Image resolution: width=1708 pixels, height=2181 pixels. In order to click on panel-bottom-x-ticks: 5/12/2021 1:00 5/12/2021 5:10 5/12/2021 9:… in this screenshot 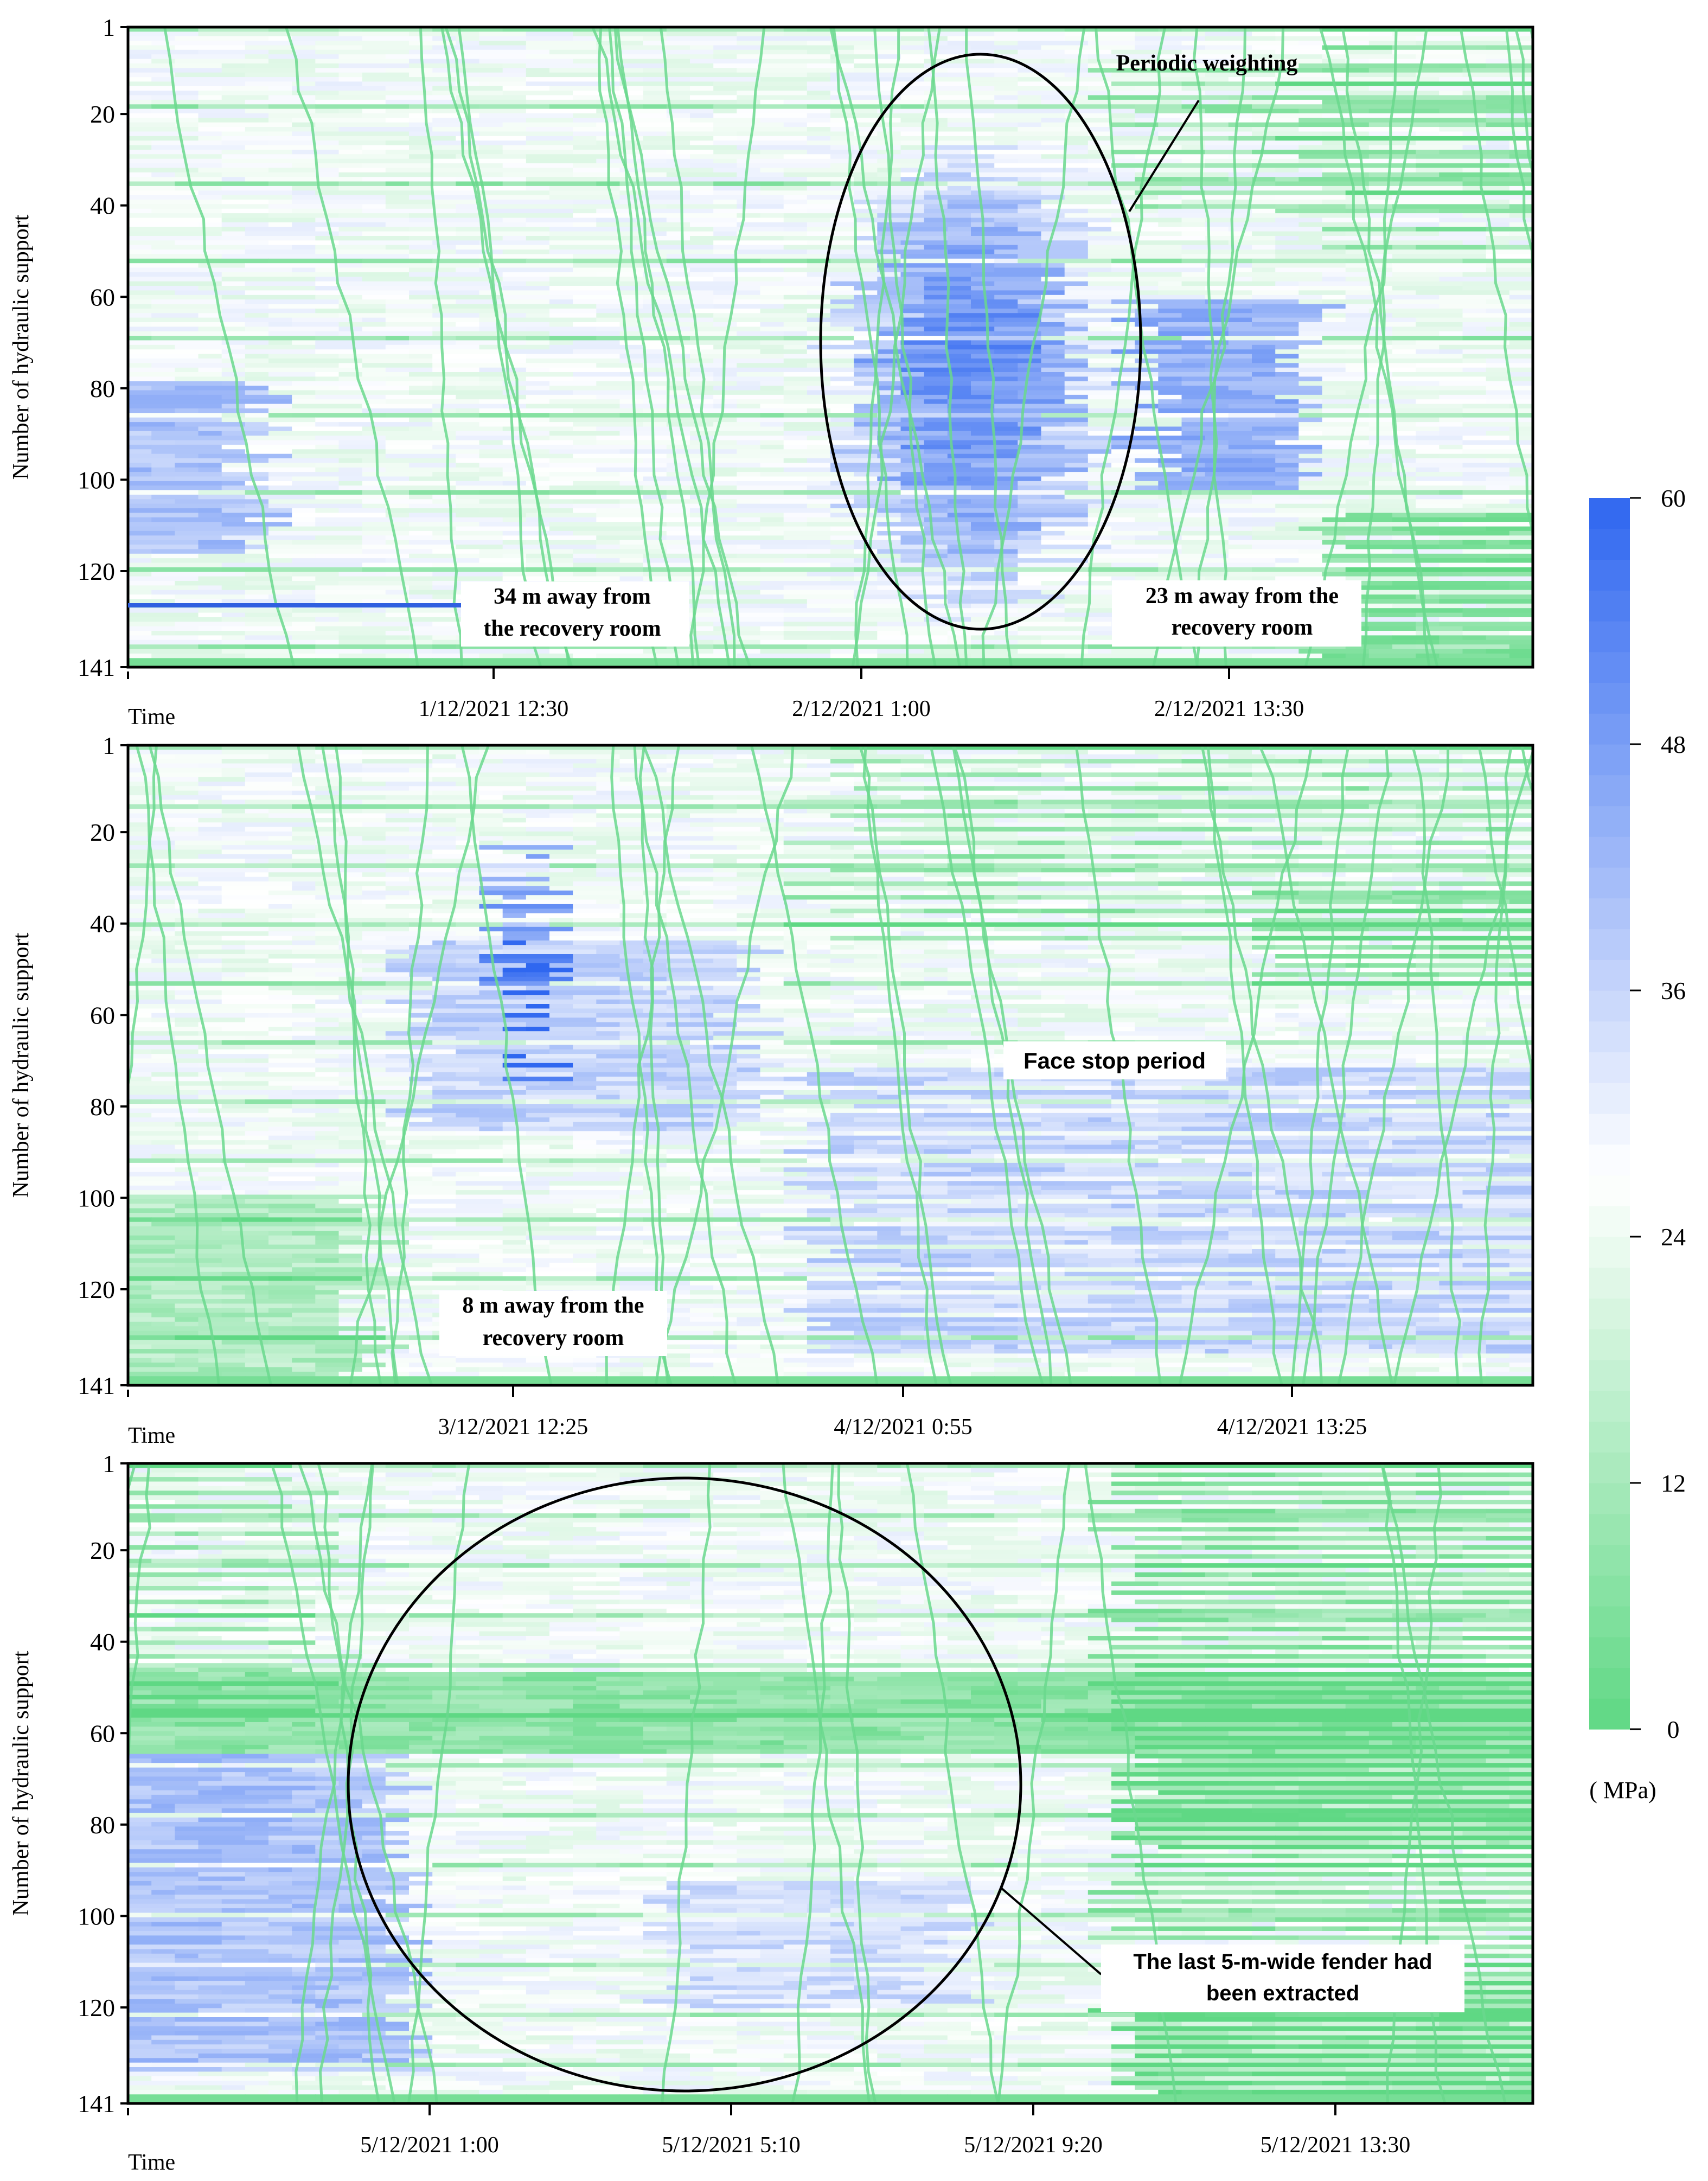, I will do `click(769, 2130)`.